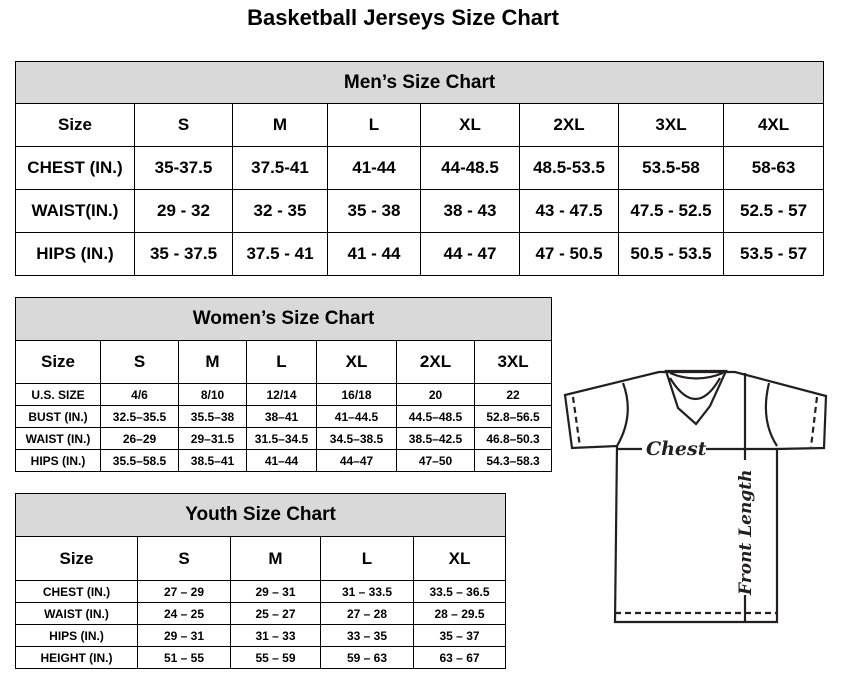 The height and width of the screenshot is (679, 843). What do you see at coordinates (470, 254) in the screenshot?
I see `table-cell: 44 - 47` at bounding box center [470, 254].